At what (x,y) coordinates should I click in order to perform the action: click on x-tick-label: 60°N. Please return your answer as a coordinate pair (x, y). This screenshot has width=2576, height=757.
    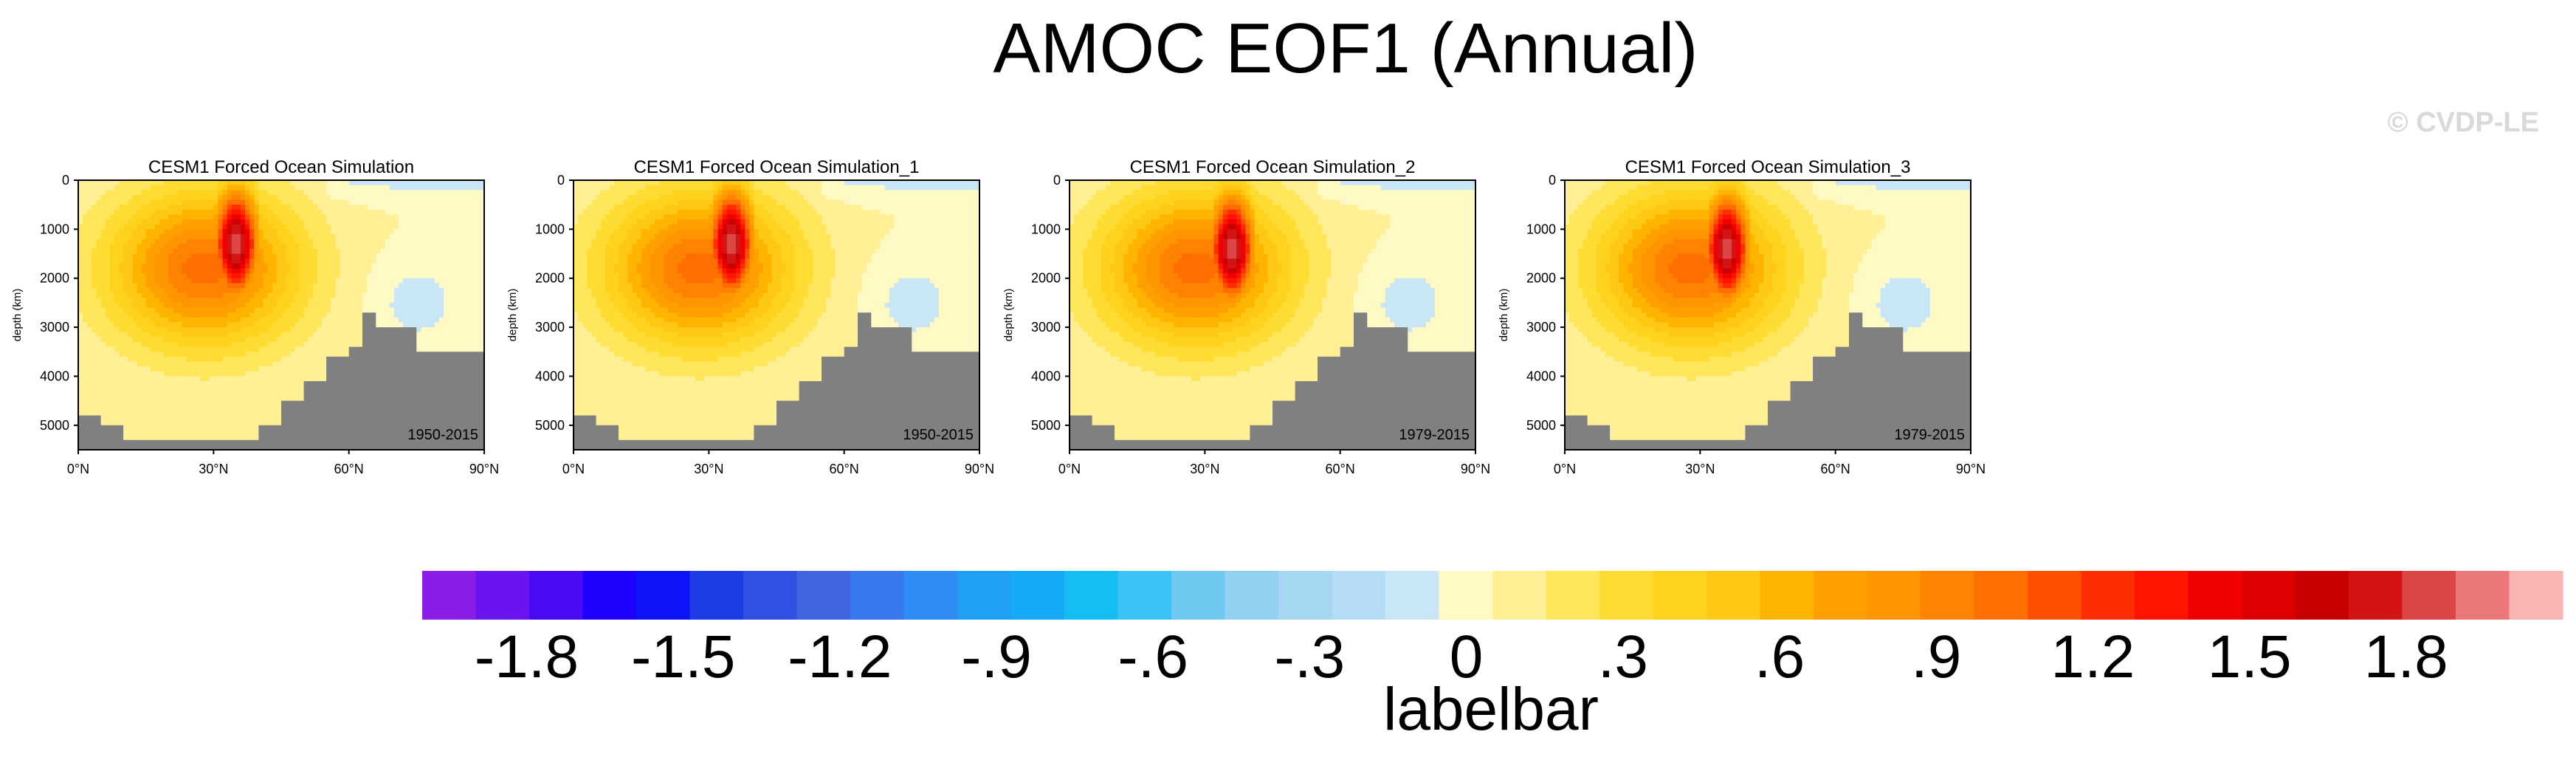
    Looking at the image, I should click on (349, 469).